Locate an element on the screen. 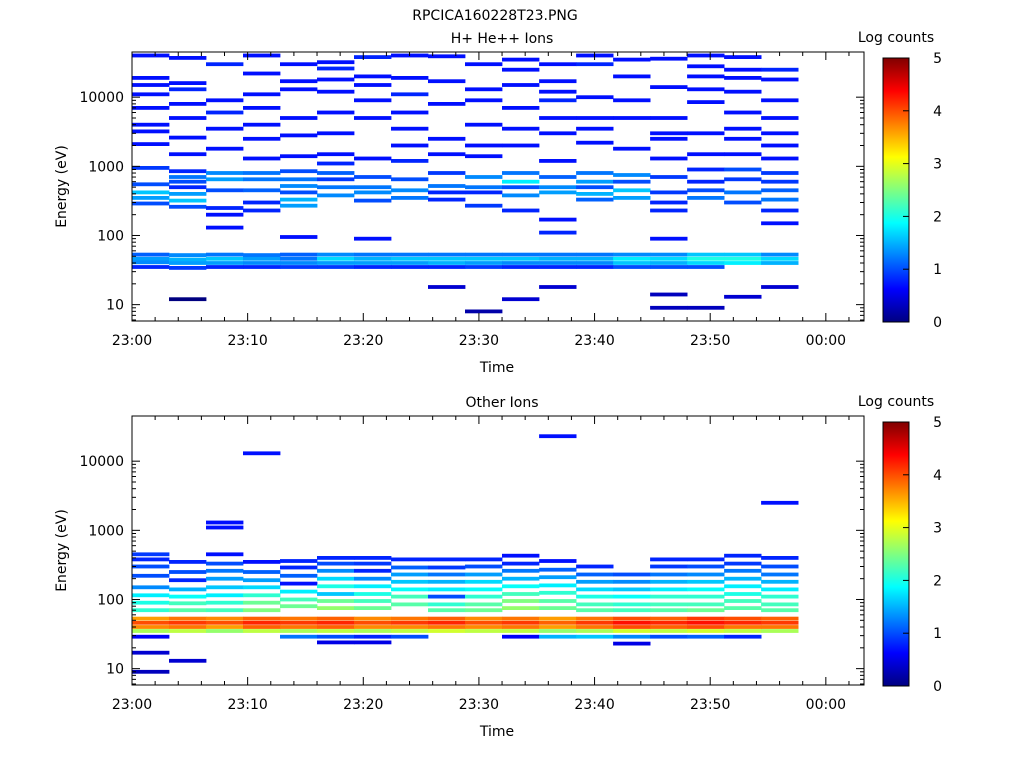 The height and width of the screenshot is (768, 1024). y-tick-label: 10000 is located at coordinates (101, 98).